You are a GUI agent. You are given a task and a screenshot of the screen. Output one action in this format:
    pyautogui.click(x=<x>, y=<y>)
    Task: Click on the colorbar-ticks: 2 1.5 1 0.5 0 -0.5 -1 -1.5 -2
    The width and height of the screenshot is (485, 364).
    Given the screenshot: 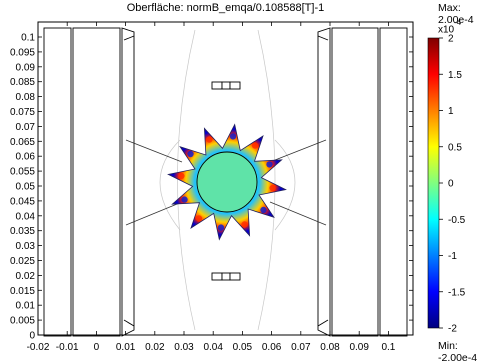 What is the action you would take?
    pyautogui.click(x=452, y=184)
    